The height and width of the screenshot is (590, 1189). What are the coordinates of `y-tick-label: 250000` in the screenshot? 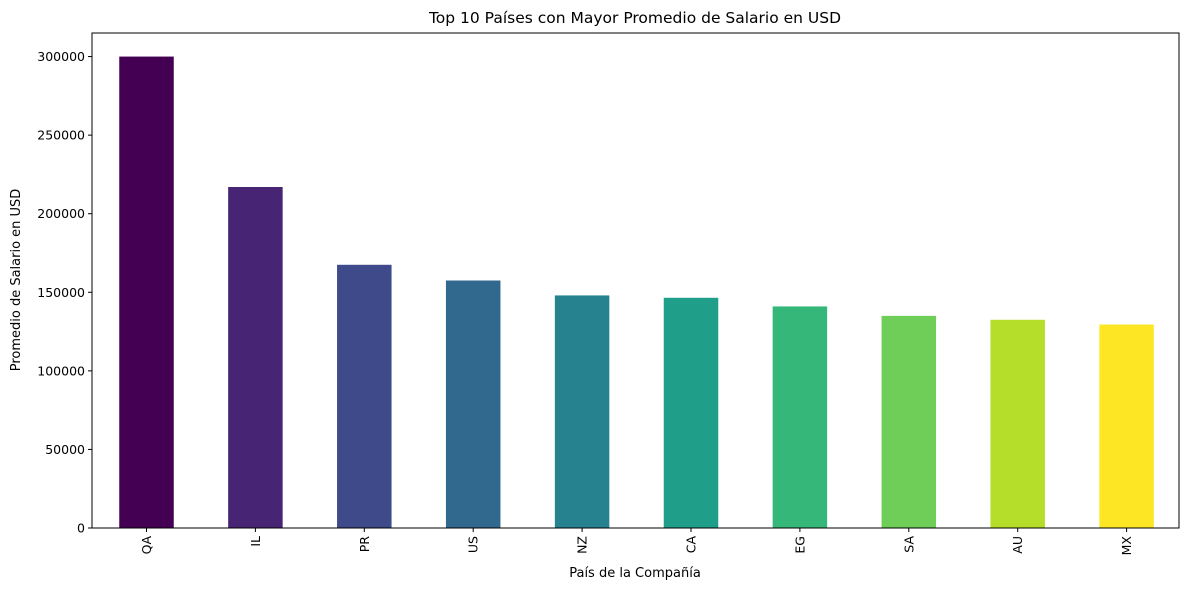 It's located at (61, 135).